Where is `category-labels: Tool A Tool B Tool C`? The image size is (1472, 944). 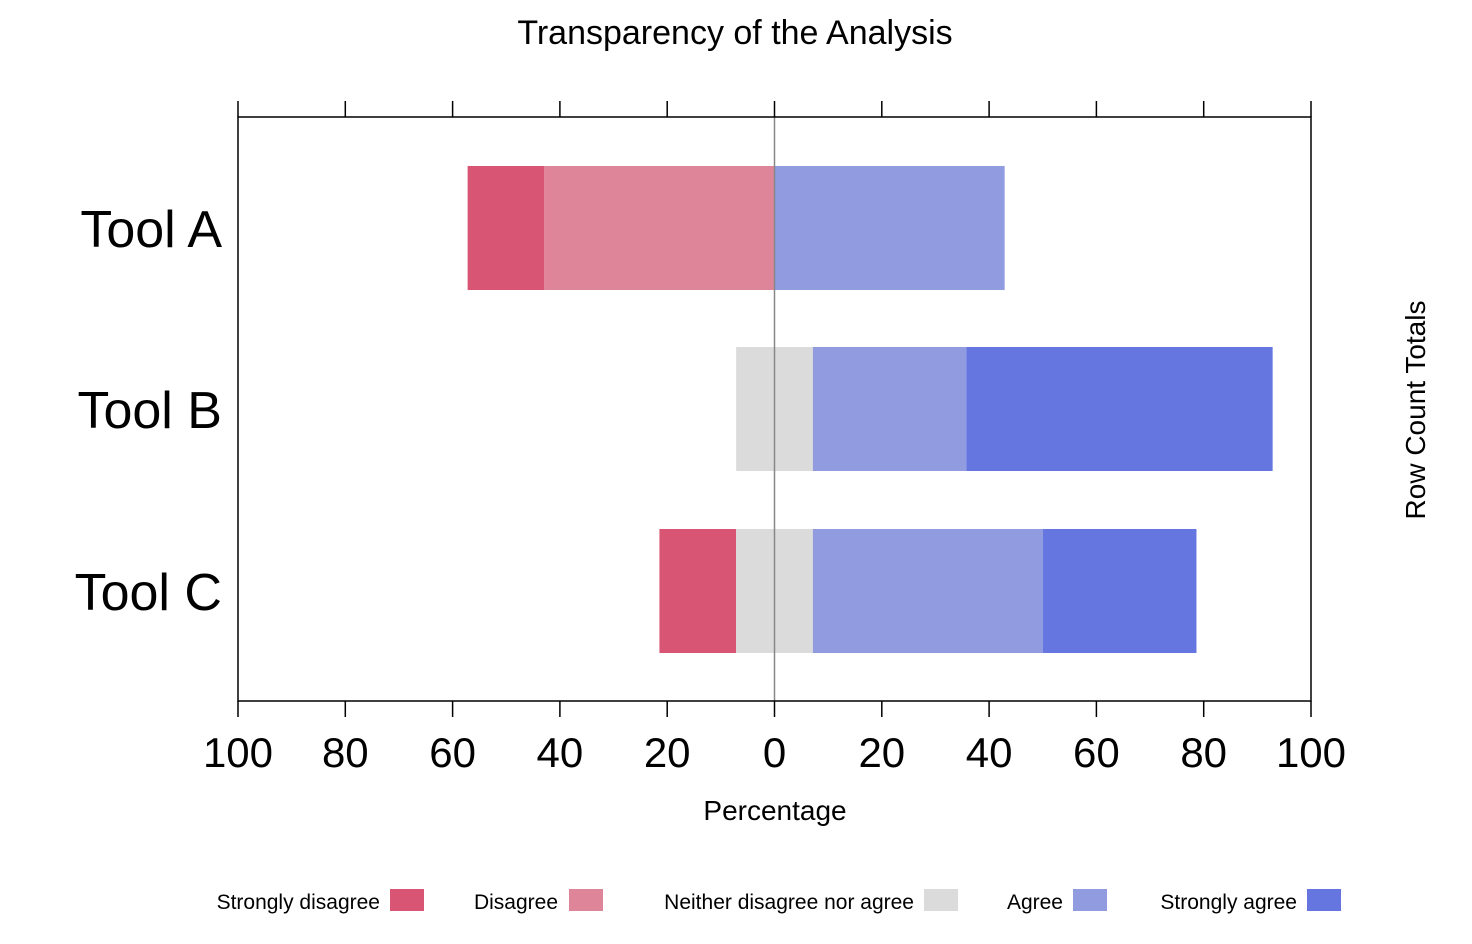
category-labels: Tool A Tool B Tool C is located at coordinates (149, 411).